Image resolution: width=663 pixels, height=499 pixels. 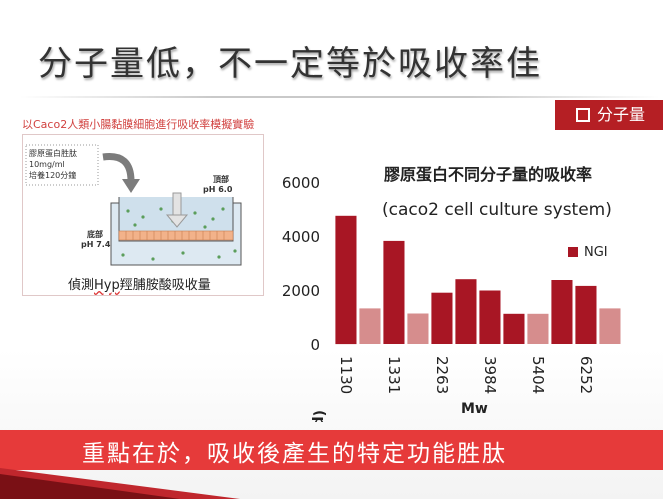 What do you see at coordinates (290, 64) in the screenshot?
I see `slide-title: 分子量低，不一定等於吸收率佳` at bounding box center [290, 64].